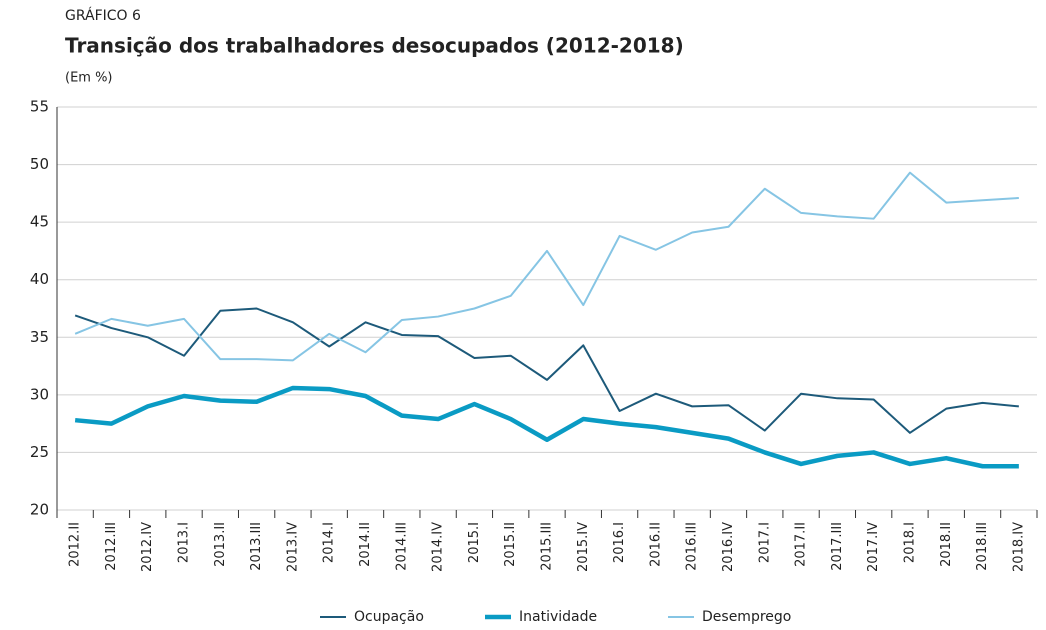  Describe the element at coordinates (474, 542) in the screenshot. I see `x-tick-label: 2015.I` at that location.